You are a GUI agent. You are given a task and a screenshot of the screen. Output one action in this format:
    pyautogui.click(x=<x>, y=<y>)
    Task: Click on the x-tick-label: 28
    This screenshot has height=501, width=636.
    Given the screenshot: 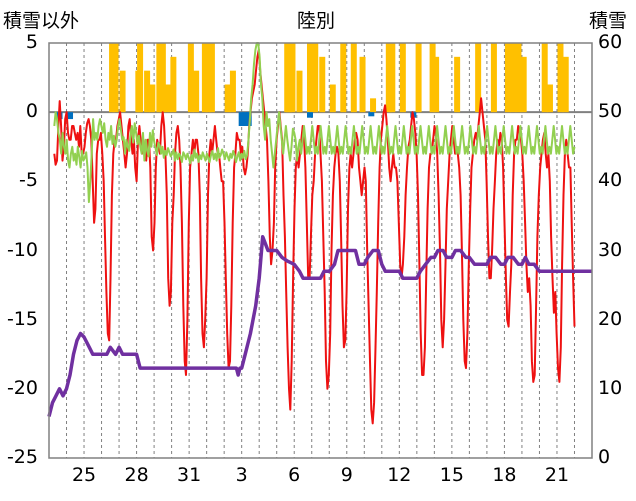 What is the action you would take?
    pyautogui.click(x=136, y=475)
    